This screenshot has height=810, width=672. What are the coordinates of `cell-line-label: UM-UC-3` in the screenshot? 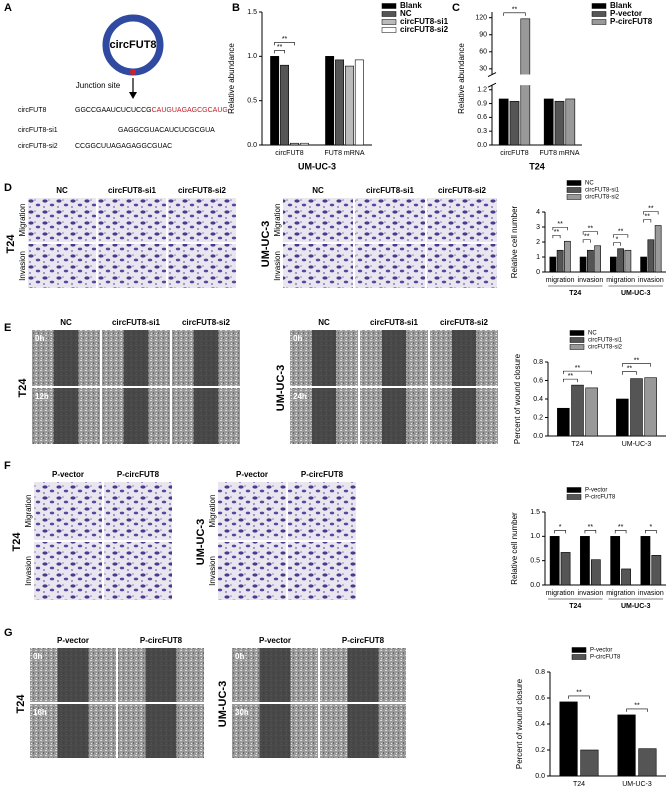 It's located at (201, 542).